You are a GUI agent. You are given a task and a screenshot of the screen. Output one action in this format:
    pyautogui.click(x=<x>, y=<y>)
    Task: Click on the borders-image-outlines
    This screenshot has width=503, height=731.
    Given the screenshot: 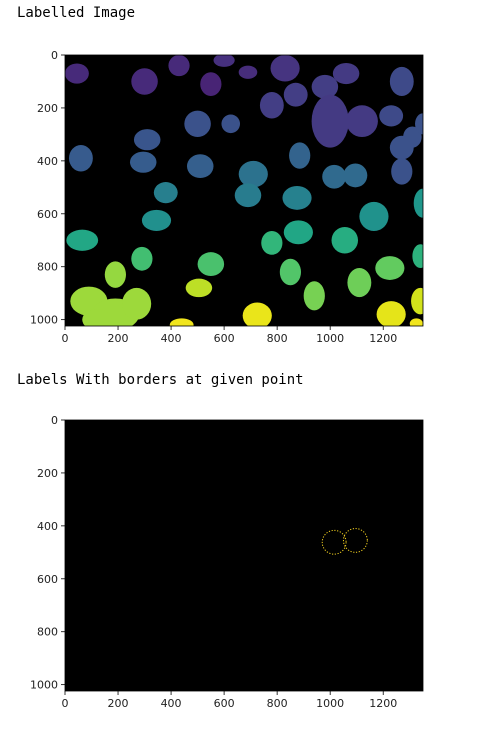 What is the action you would take?
    pyautogui.click(x=344, y=541)
    